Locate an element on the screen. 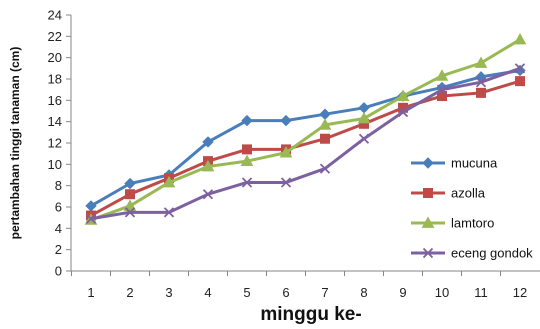 The image size is (540, 329). x-tick-label: 1 is located at coordinates (90, 292).